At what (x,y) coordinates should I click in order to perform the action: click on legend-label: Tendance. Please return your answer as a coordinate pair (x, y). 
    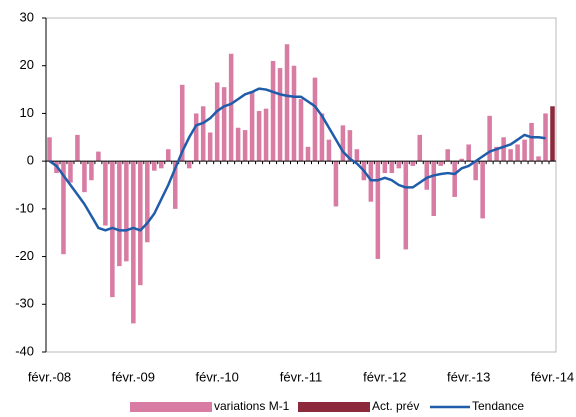
    Looking at the image, I should click on (498, 406).